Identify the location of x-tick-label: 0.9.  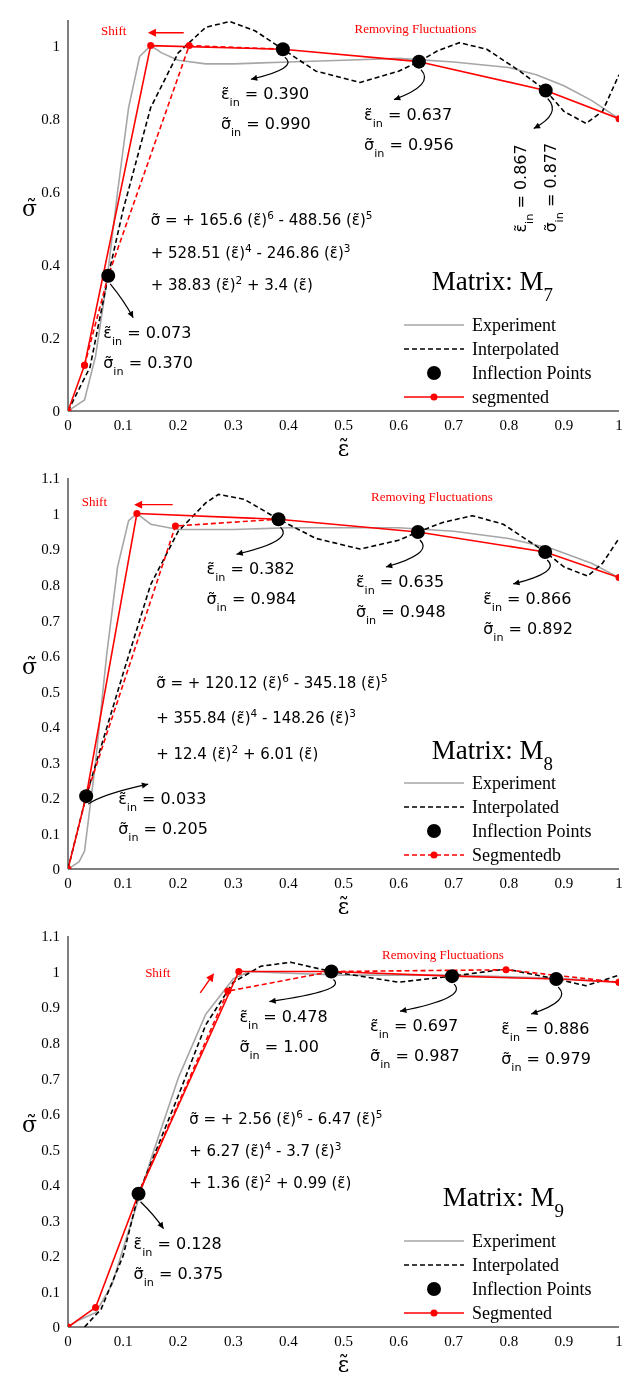
(564, 882).